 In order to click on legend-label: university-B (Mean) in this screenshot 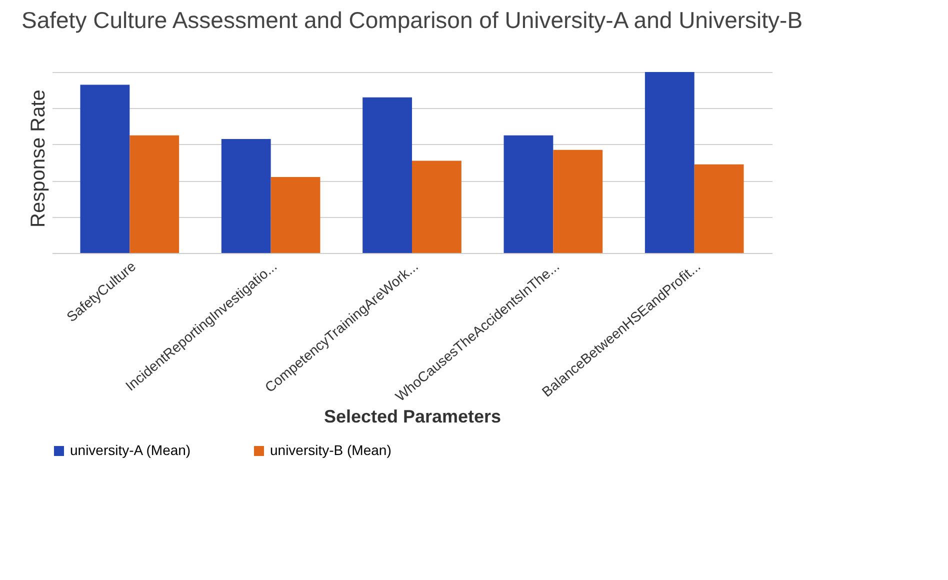, I will do `click(331, 450)`.